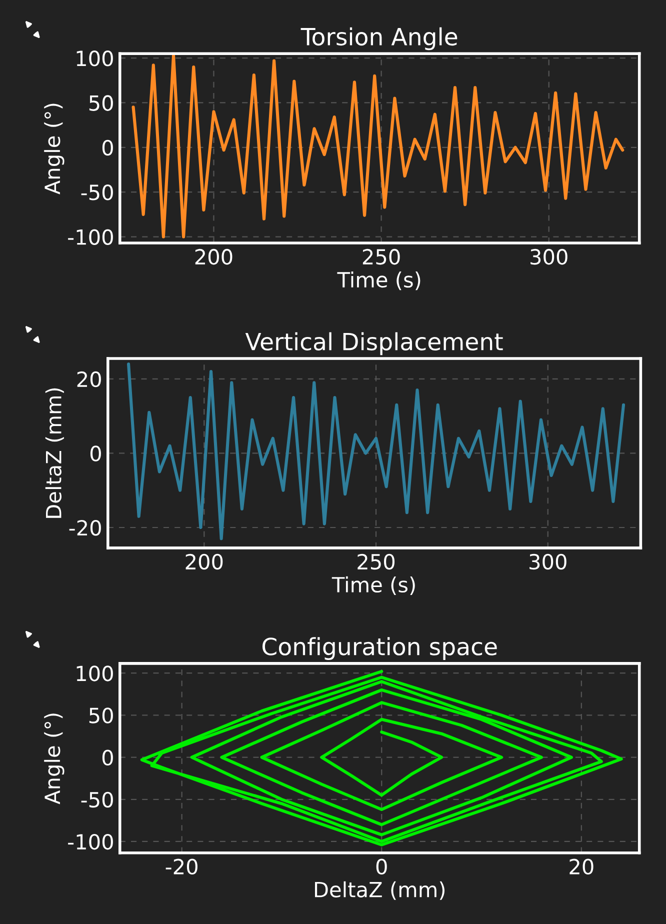  I want to click on x-tick-label: 20, so click(582, 866).